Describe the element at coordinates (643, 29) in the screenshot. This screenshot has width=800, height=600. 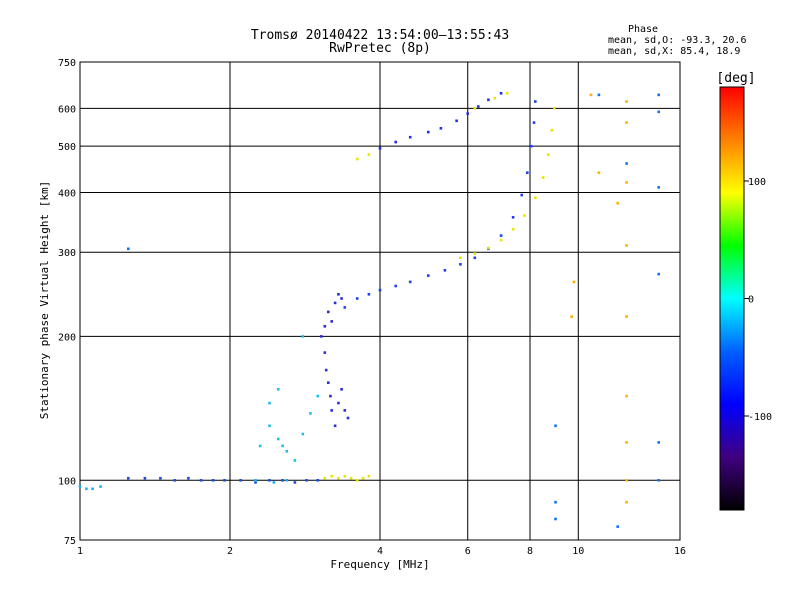
I see `stats-heading: Phase` at that location.